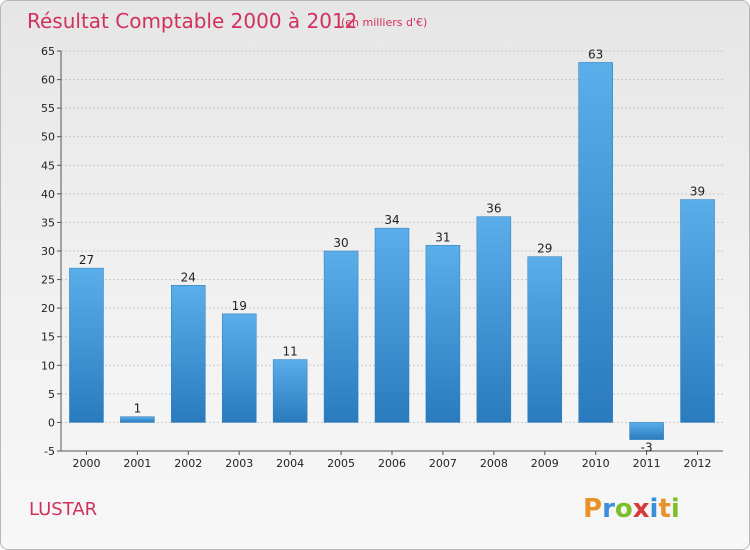  What do you see at coordinates (290, 463) in the screenshot?
I see `x-tick-label: 2004` at bounding box center [290, 463].